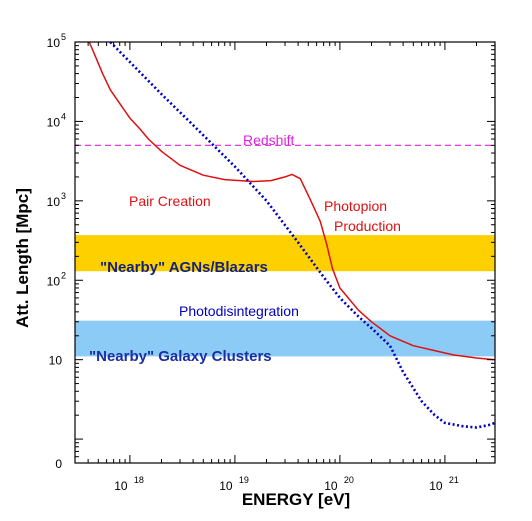  What do you see at coordinates (58, 464) in the screenshot?
I see `y-tick-label: 0` at bounding box center [58, 464].